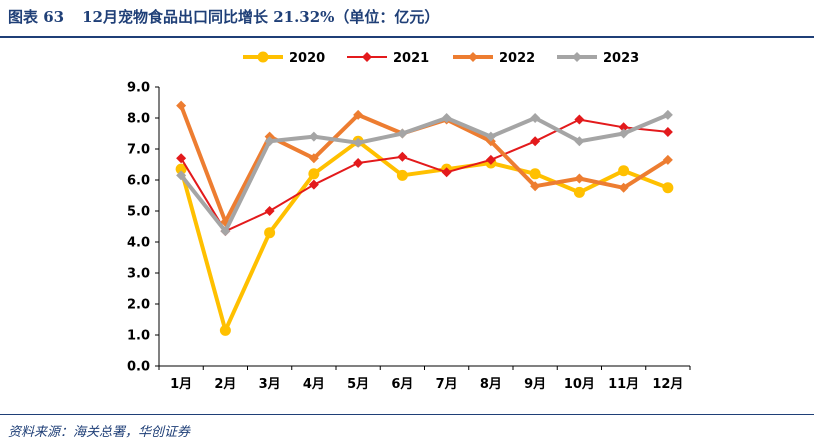 The width and height of the screenshot is (814, 445). What do you see at coordinates (447, 384) in the screenshot?
I see `x-tick-label: 7月` at bounding box center [447, 384].